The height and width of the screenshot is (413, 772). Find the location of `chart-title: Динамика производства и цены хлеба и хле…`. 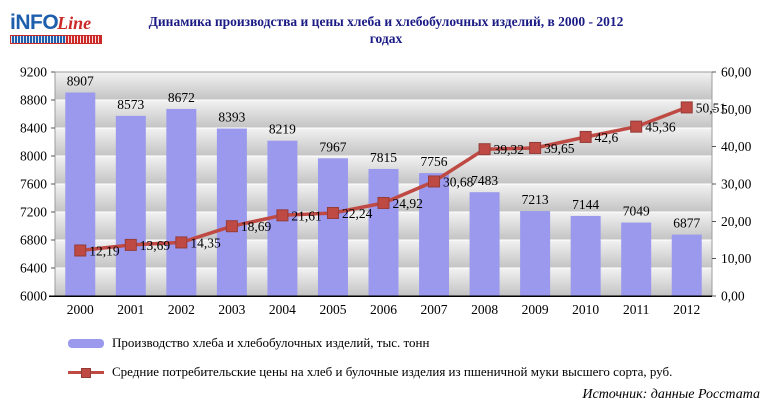

chart-title: Динамика производства и цены хлеба и хле… is located at coordinates (386, 30).